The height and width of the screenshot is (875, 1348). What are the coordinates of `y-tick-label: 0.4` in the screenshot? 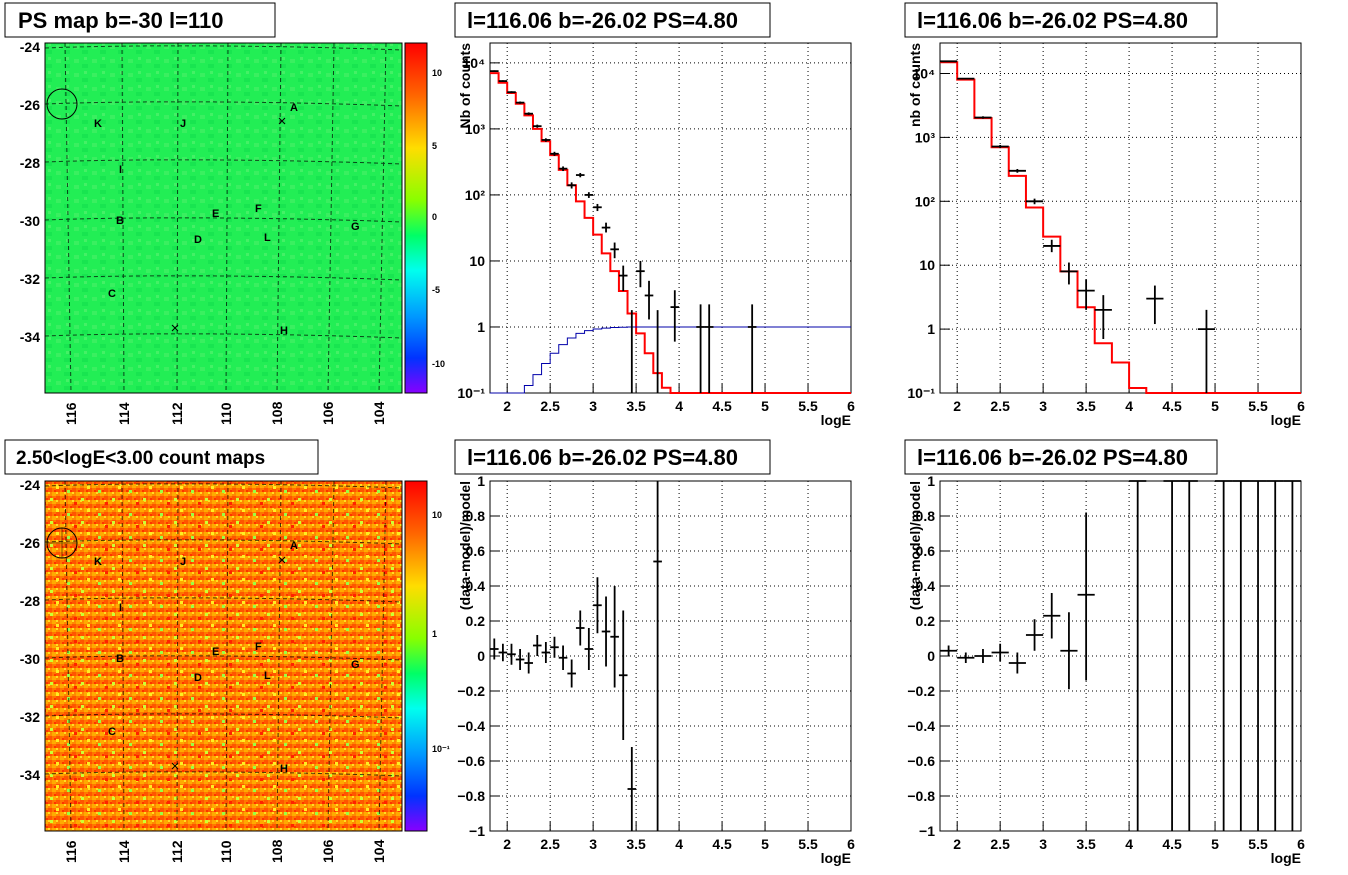 It's located at (926, 586).